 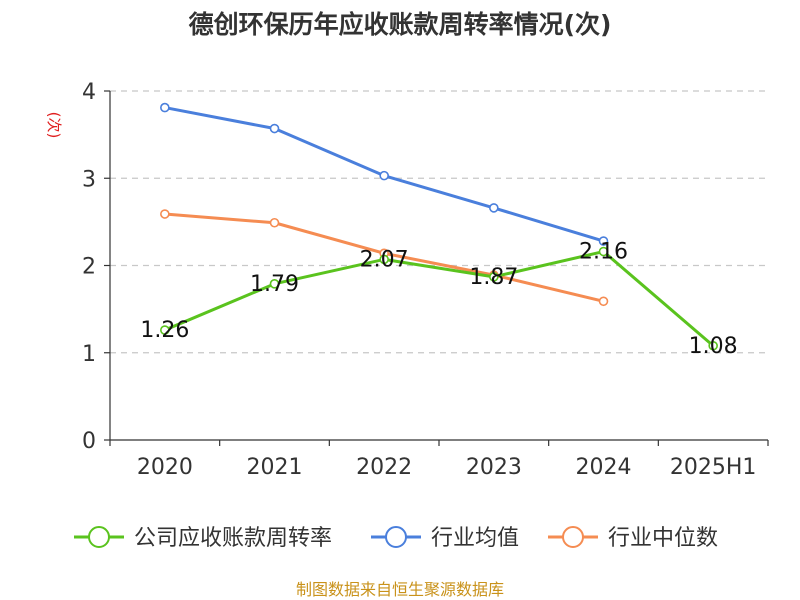 What do you see at coordinates (54, 125) in the screenshot?
I see `y-axis-unit: (次)` at bounding box center [54, 125].